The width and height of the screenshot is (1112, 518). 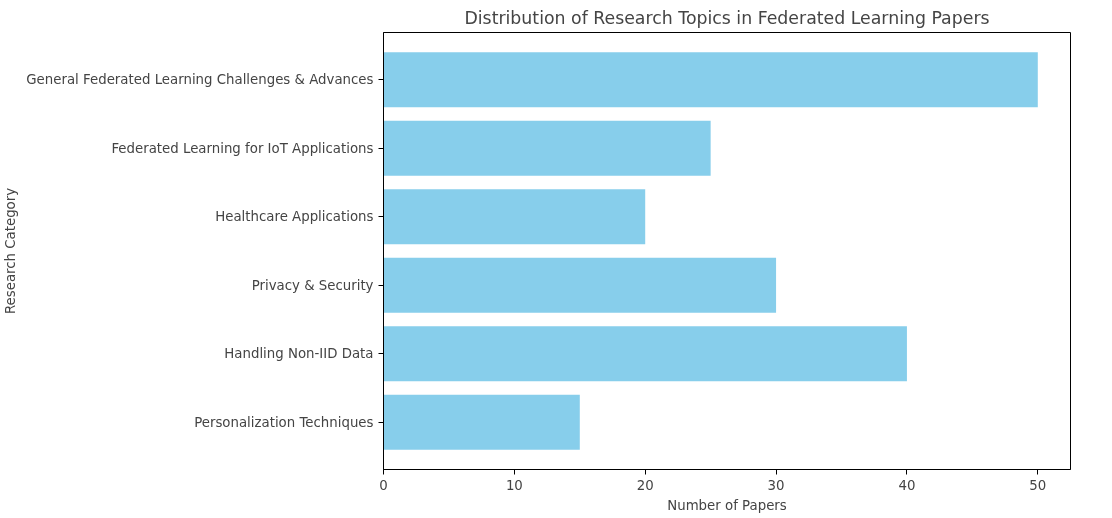 I want to click on y-tick-label: Handling Non-IID Data, so click(x=299, y=354).